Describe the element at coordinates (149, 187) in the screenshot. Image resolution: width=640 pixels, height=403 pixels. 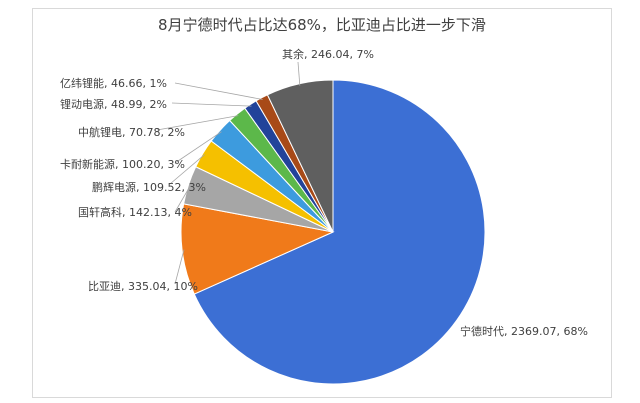
I see `data-label-4: 鹏辉电源, 109.52, 3%` at that location.